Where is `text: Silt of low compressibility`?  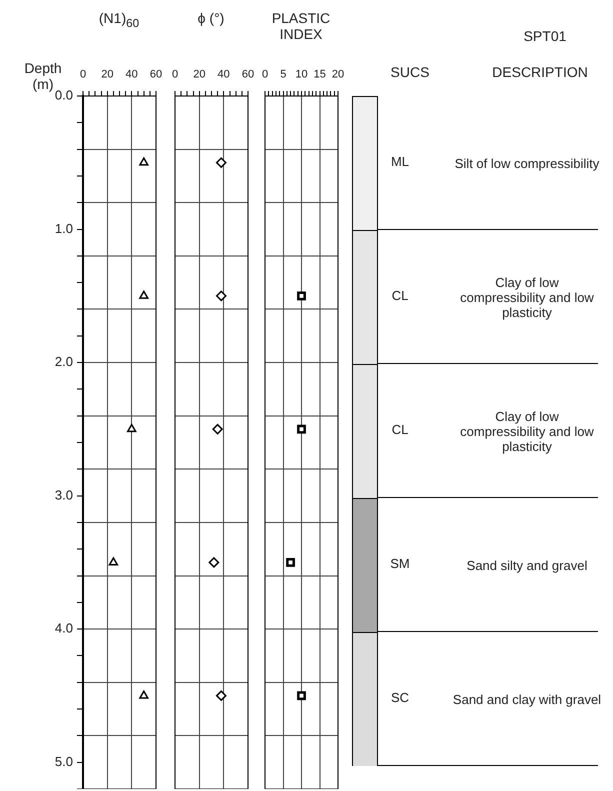
text: Silt of low compressibility is located at coordinates (527, 163).